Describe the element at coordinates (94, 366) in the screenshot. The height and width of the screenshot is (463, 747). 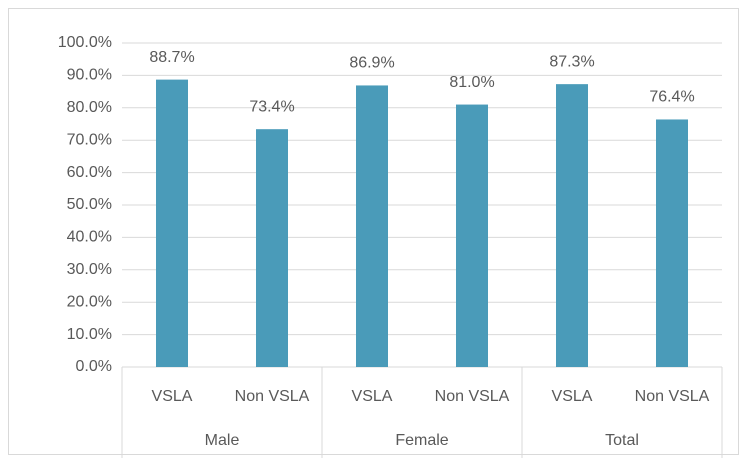
I see `y-tick-label: 0.0%` at that location.